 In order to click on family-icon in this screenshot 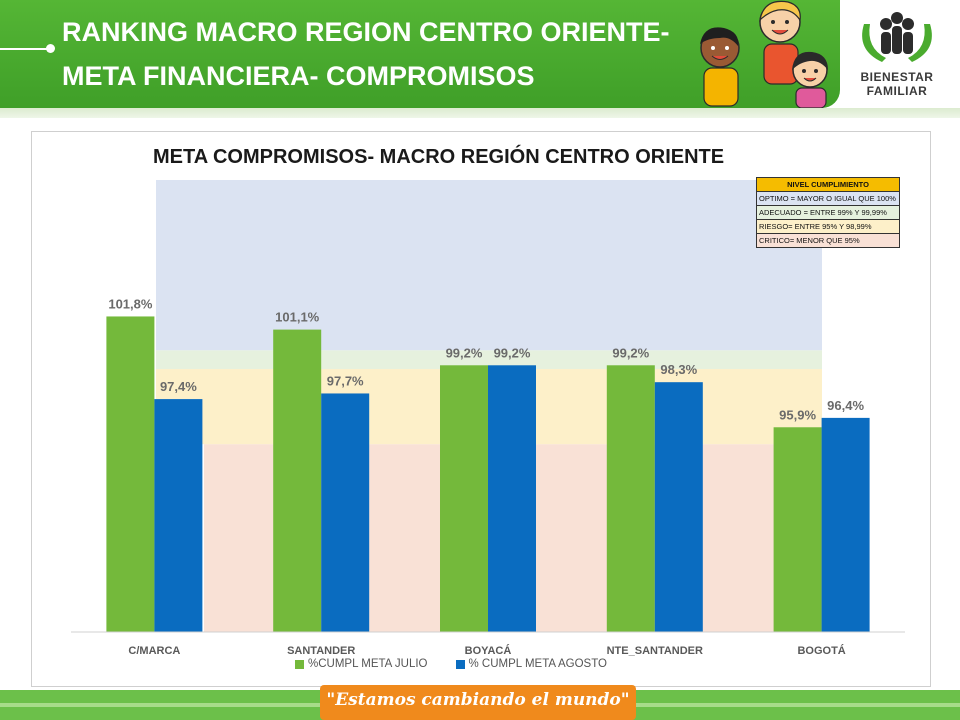, I will do `click(897, 37)`.